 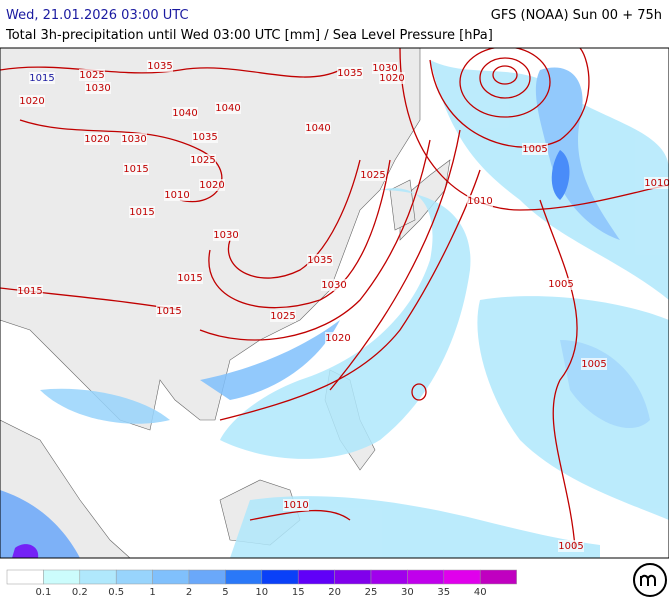 I want to click on legend-label: 40, so click(x=480, y=592).